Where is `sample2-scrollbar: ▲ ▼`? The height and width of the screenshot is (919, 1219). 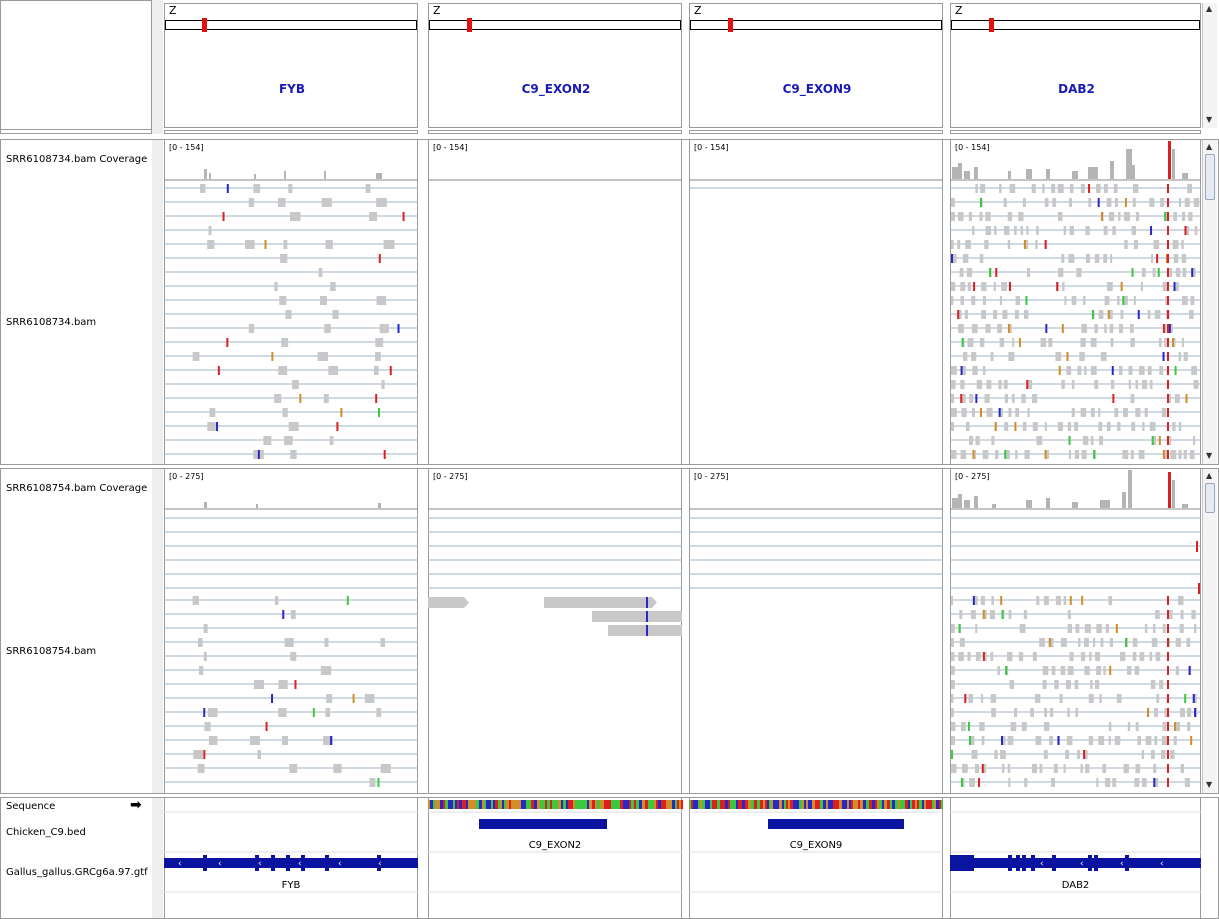
sample2-scrollbar: ▲ ▼ is located at coordinates (1209, 631).